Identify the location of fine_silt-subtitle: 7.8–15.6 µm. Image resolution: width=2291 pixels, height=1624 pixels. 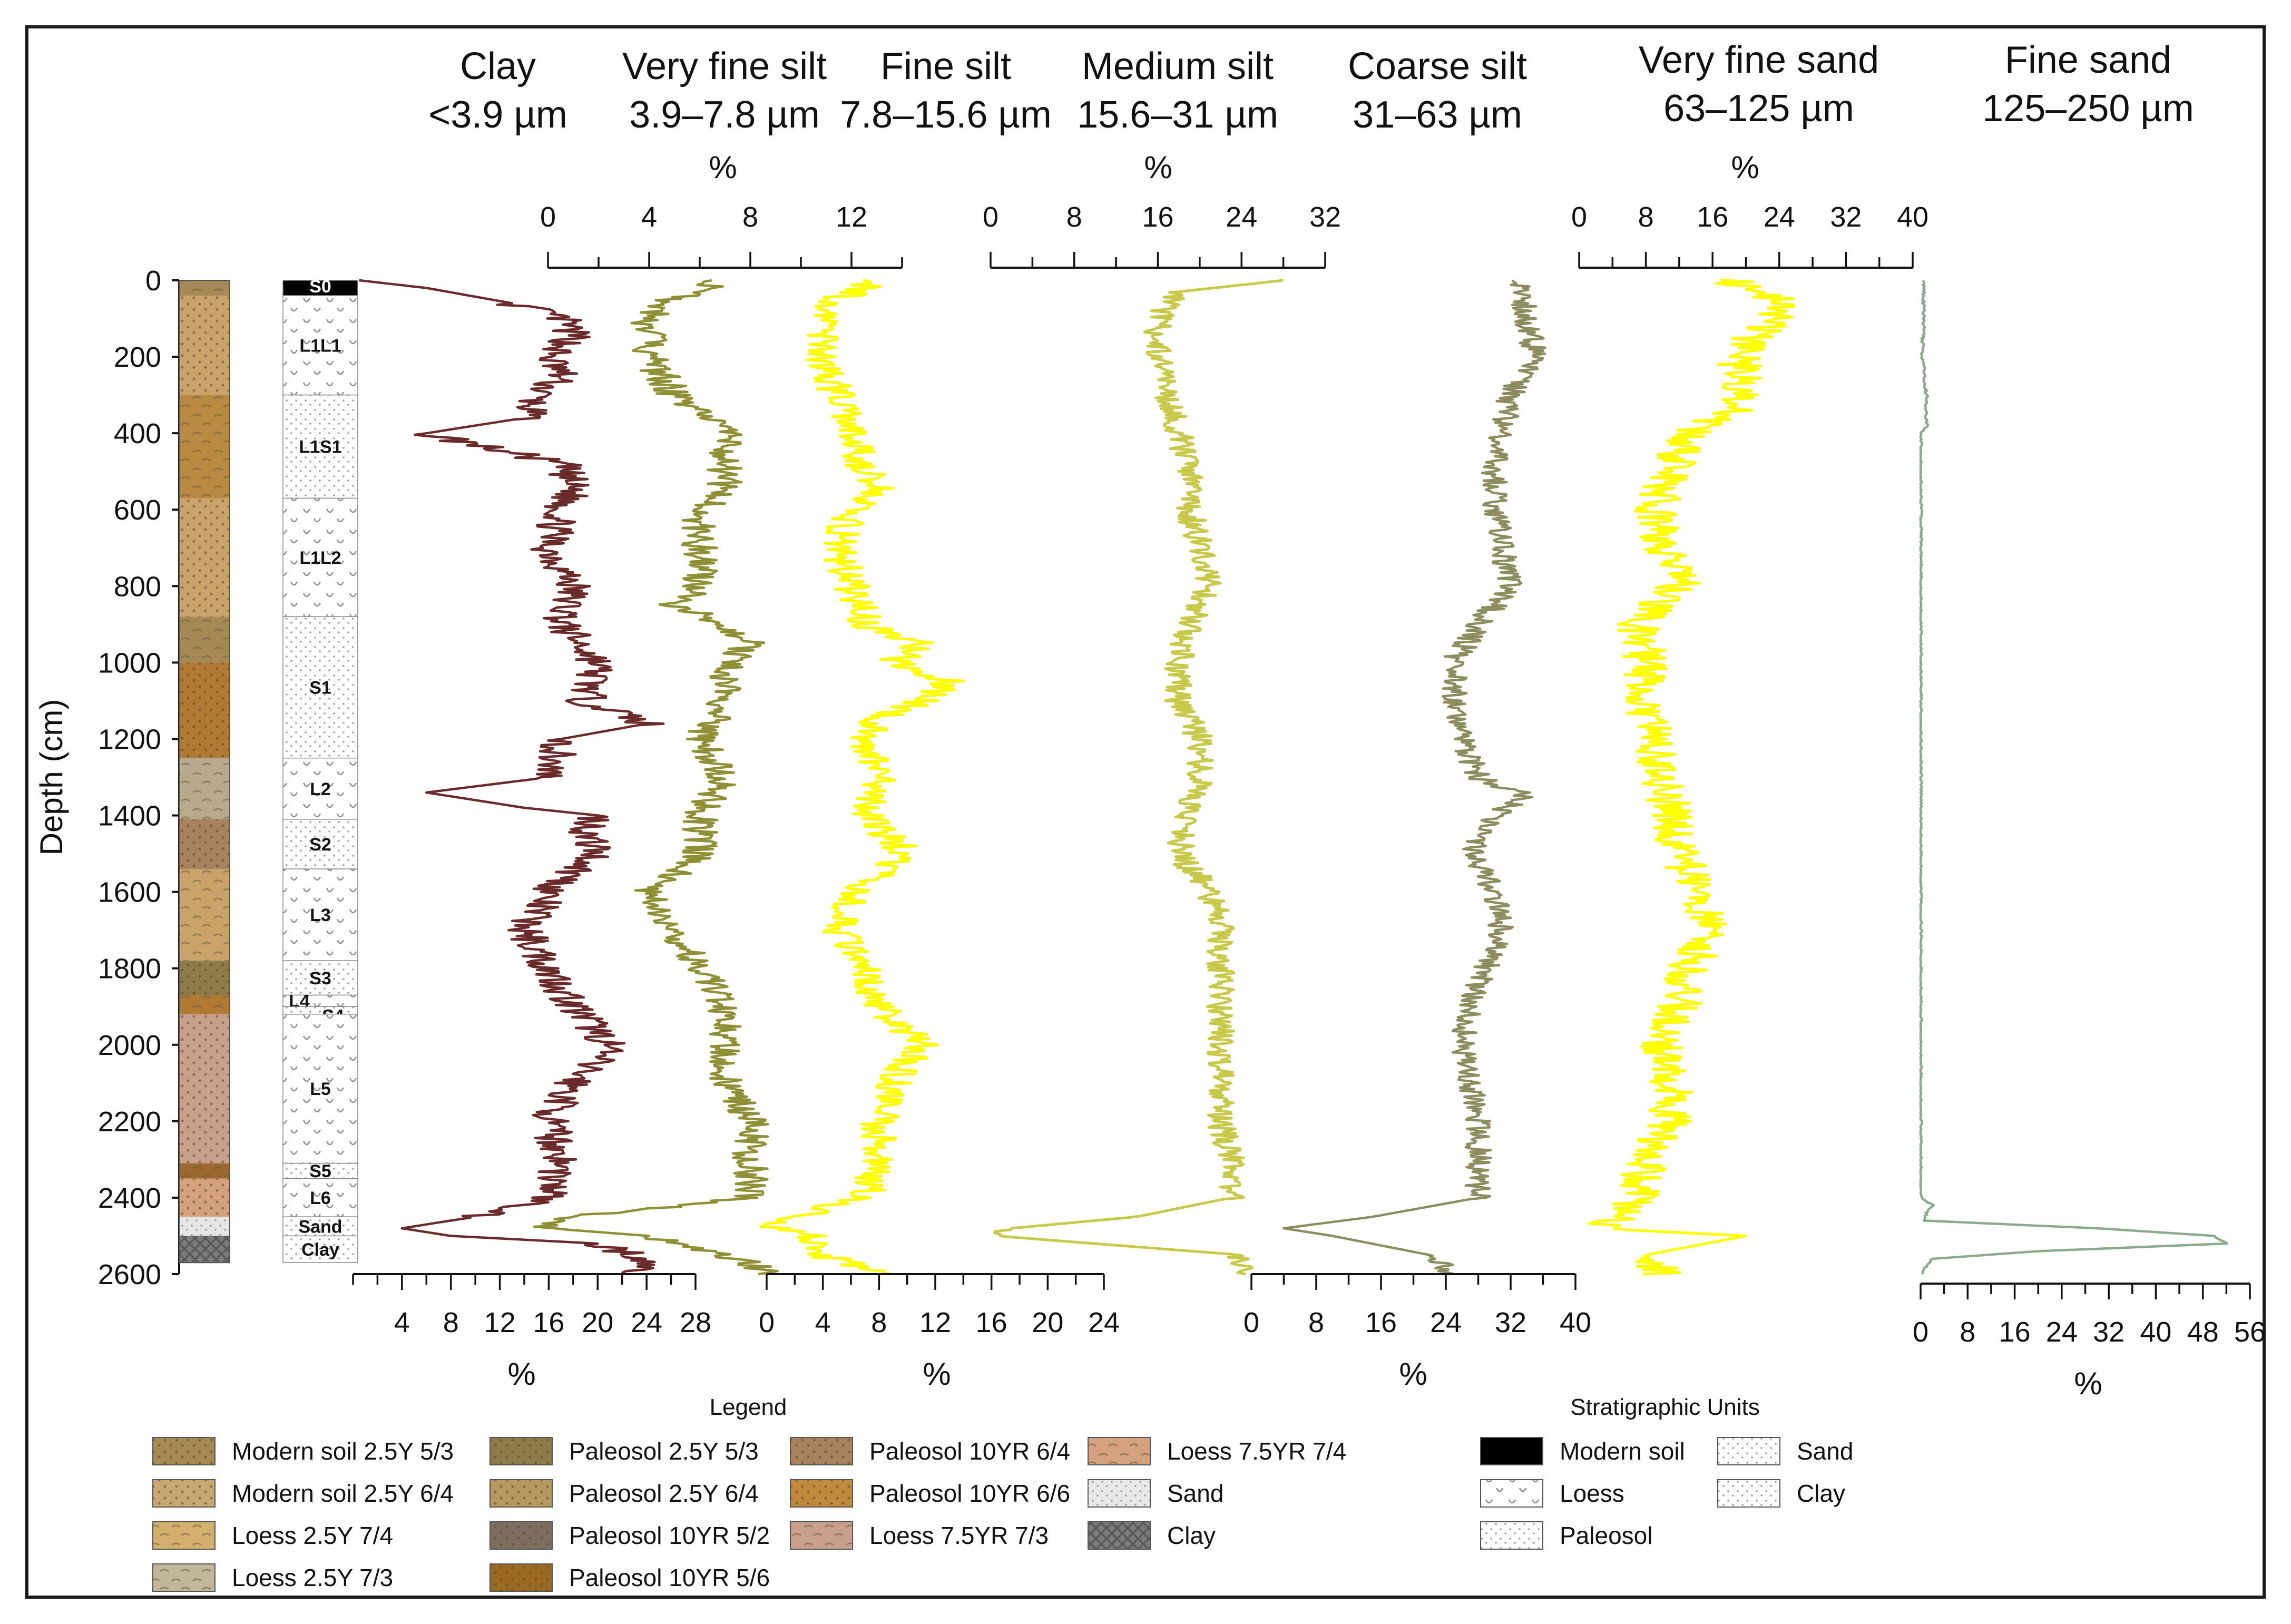
(946, 115).